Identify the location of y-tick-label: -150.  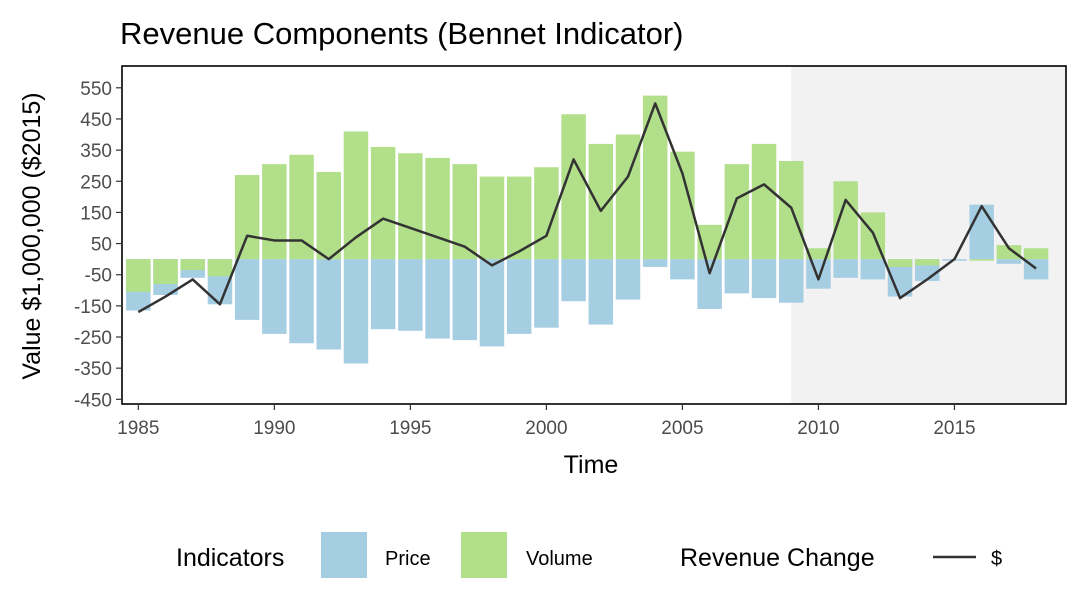
(93, 307).